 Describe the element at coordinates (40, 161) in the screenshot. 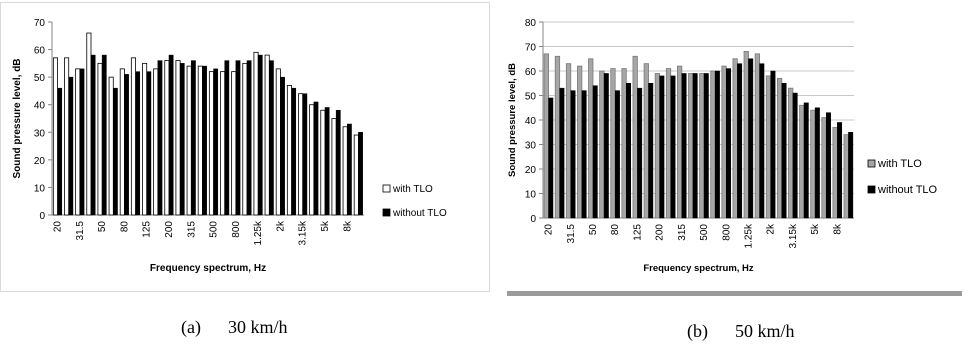

I see `y-tick-label: 20` at that location.